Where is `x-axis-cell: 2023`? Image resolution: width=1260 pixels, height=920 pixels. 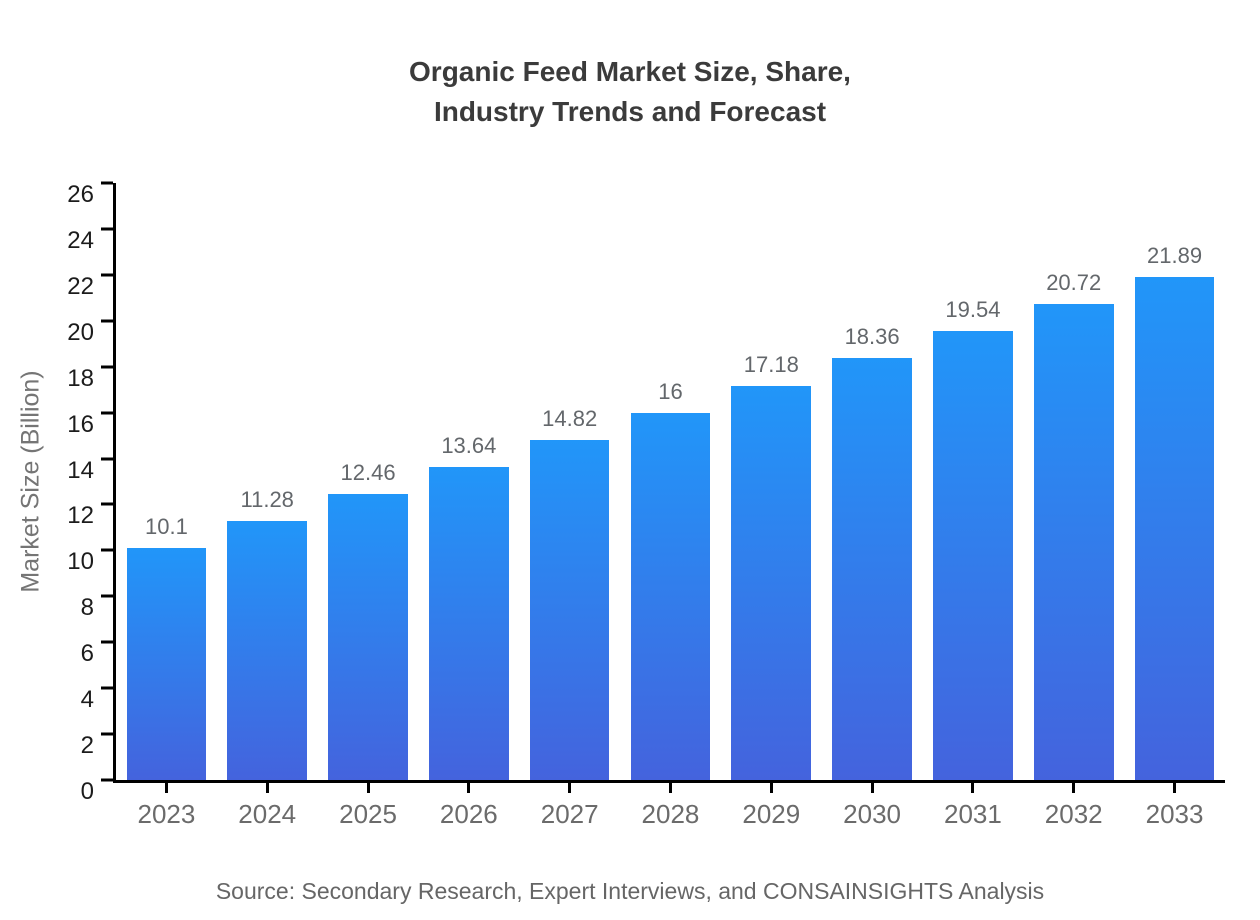 x-axis-cell: 2023 is located at coordinates (166, 805).